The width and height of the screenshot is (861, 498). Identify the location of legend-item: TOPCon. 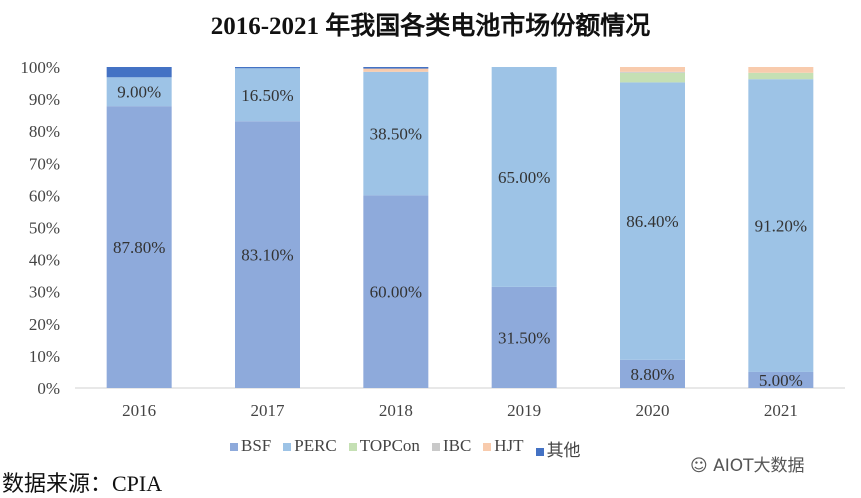
(384, 448).